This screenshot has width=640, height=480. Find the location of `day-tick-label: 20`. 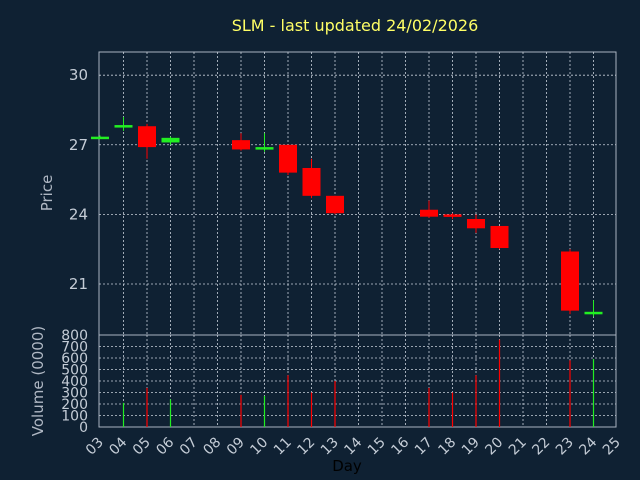

day-tick-label: 20 is located at coordinates (494, 447).